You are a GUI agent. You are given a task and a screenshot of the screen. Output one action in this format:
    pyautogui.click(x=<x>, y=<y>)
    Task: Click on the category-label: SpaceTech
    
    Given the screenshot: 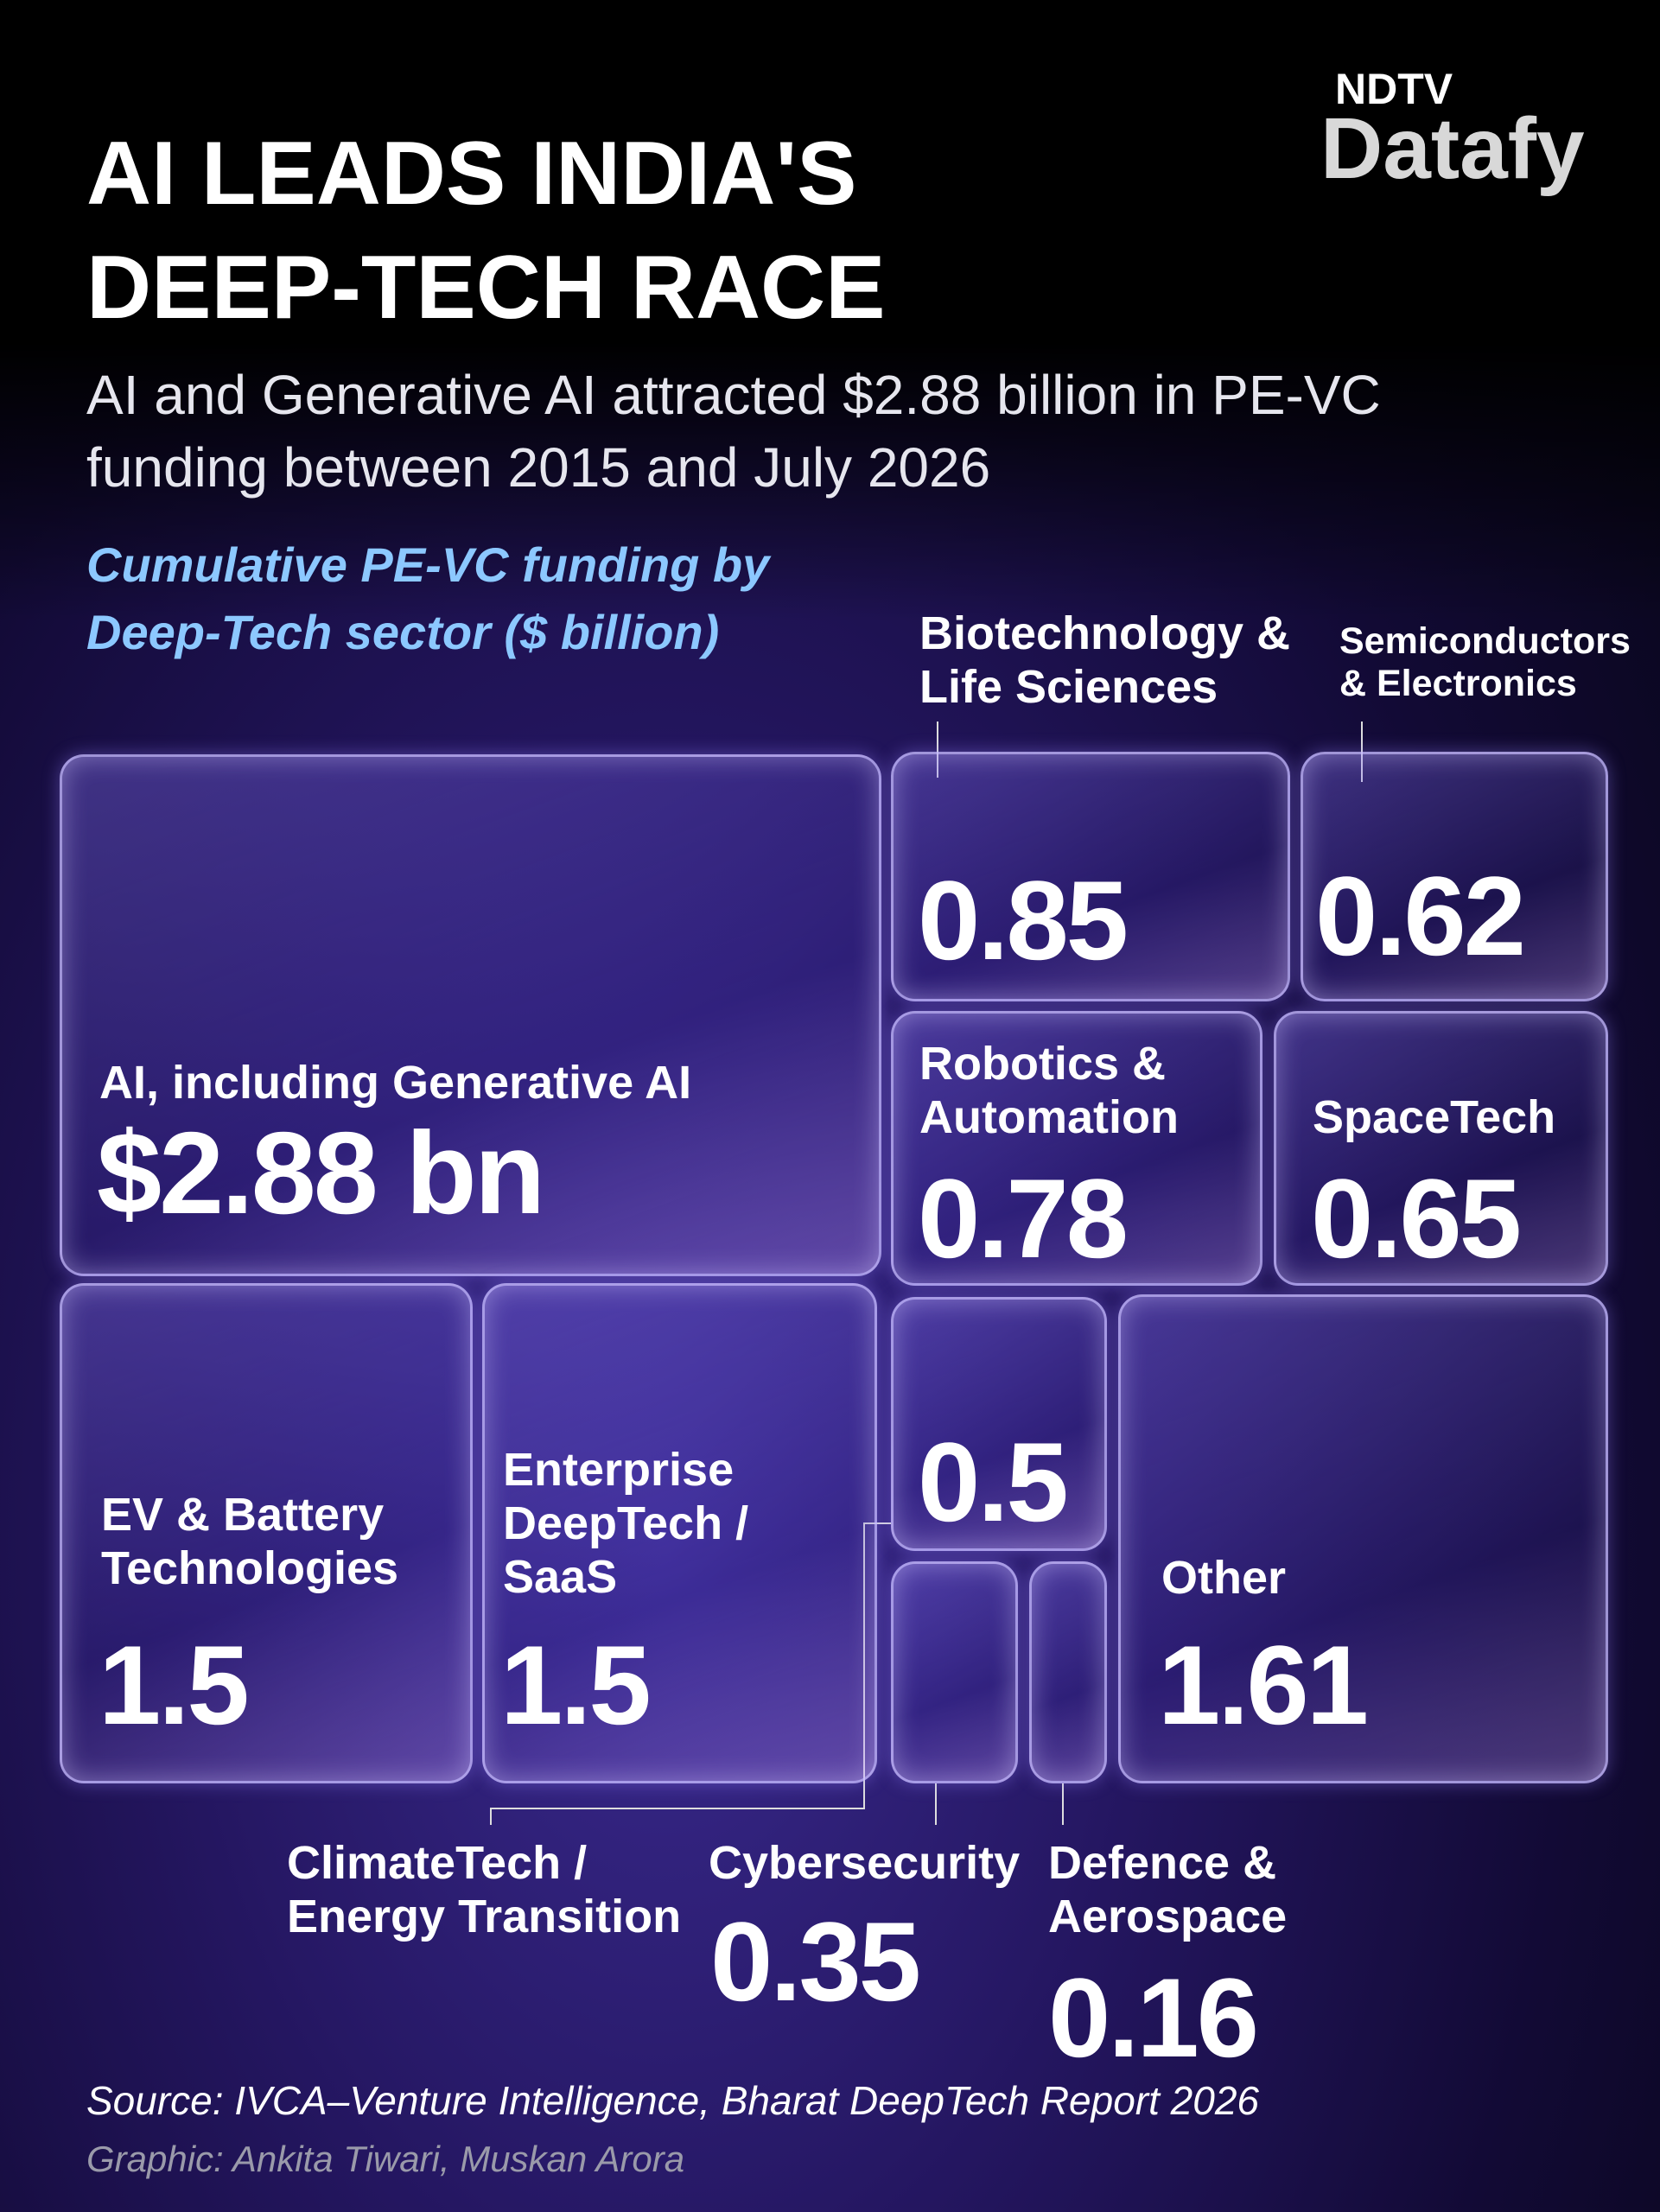 What is the action you would take?
    pyautogui.click(x=1434, y=1117)
    